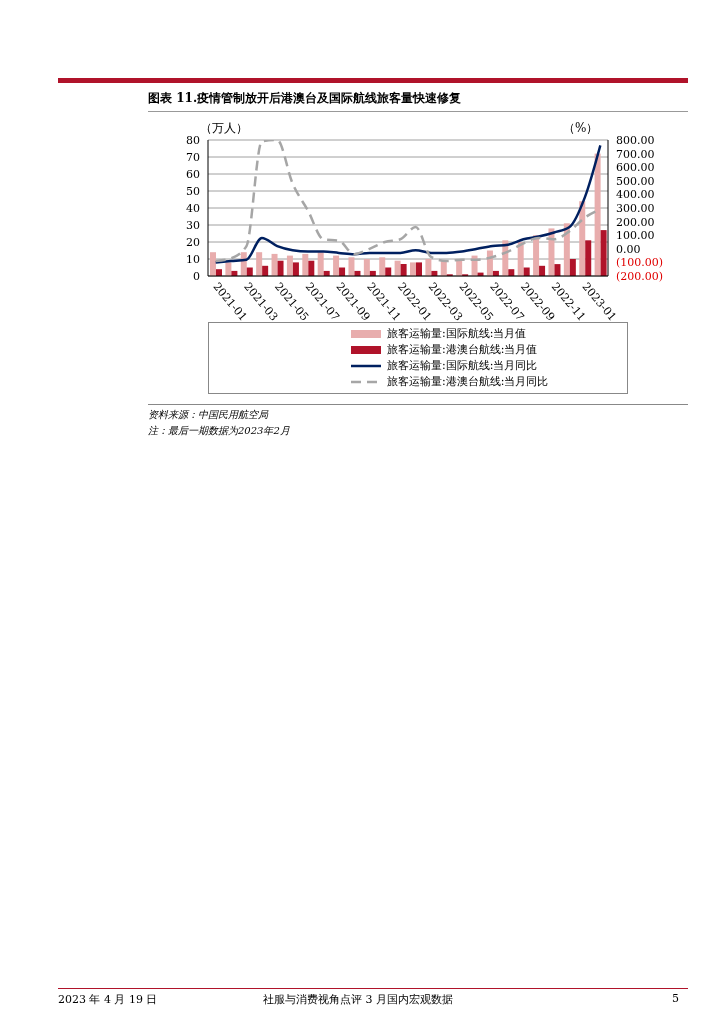 The width and height of the screenshot is (724, 1024). What do you see at coordinates (675, 998) in the screenshot?
I see `text: 5` at bounding box center [675, 998].